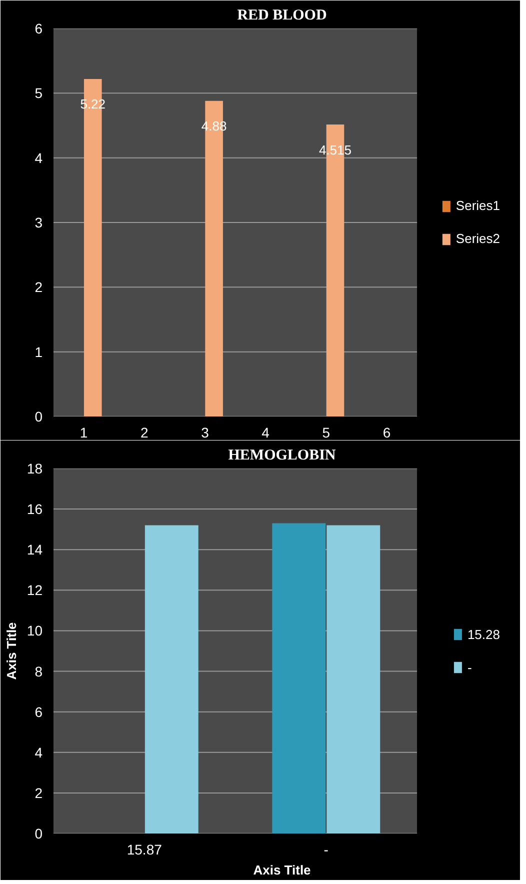 The height and width of the screenshot is (884, 526). I want to click on y-tick-label: 8, so click(38, 671).